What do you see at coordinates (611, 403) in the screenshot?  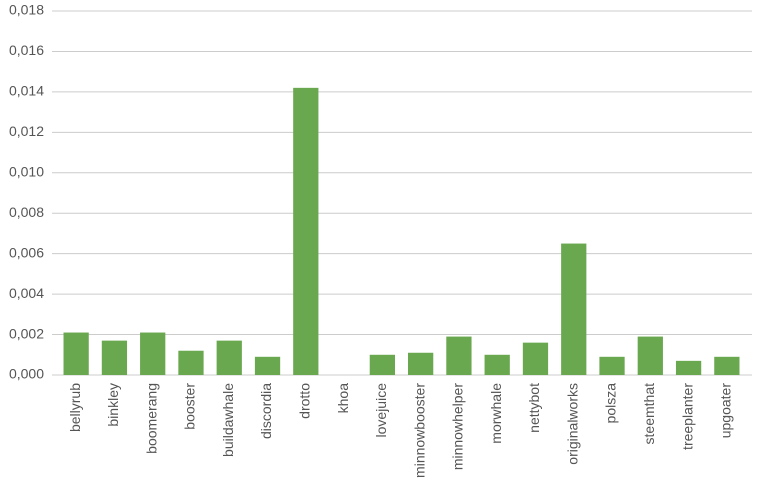 I see `x-tick-label: polsza` at bounding box center [611, 403].